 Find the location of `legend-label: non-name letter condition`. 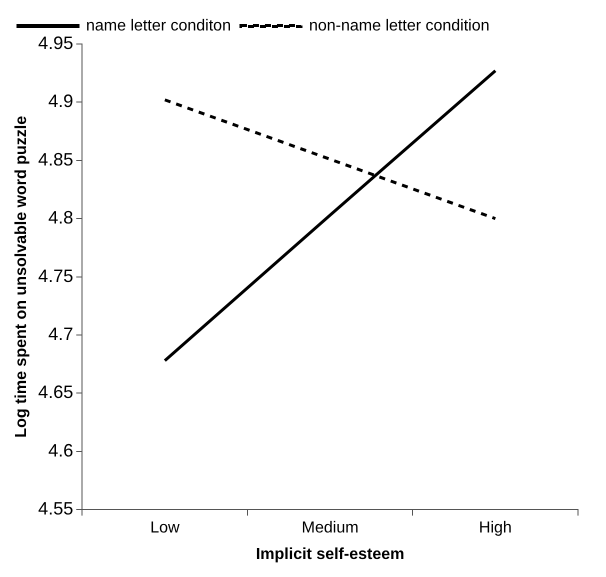

legend-label: non-name letter condition is located at coordinates (399, 25).